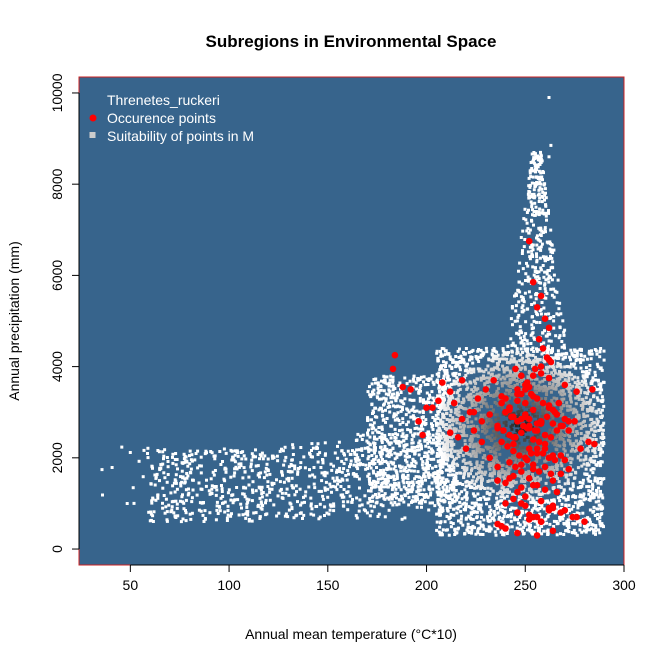  Describe the element at coordinates (57, 366) in the screenshot. I see `y-tick-label: 4000` at that location.